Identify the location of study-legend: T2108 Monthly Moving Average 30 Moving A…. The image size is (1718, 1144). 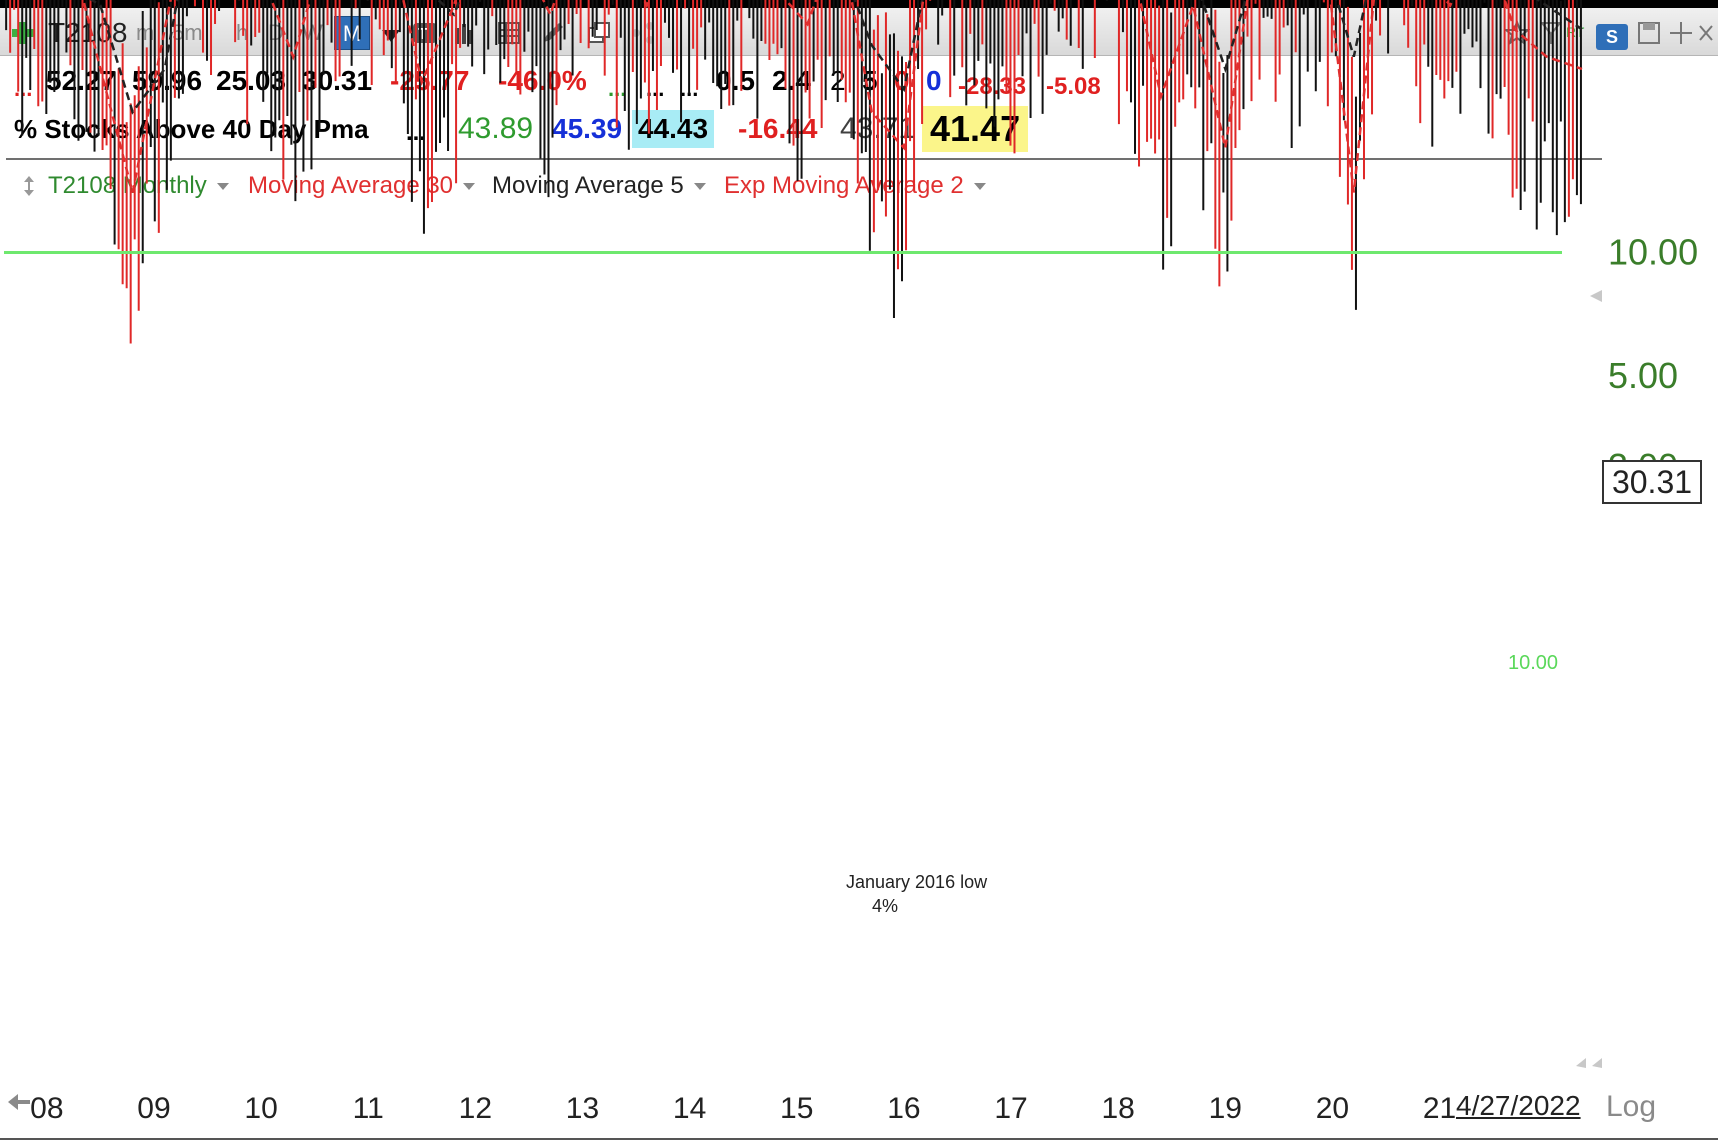
(800, 186).